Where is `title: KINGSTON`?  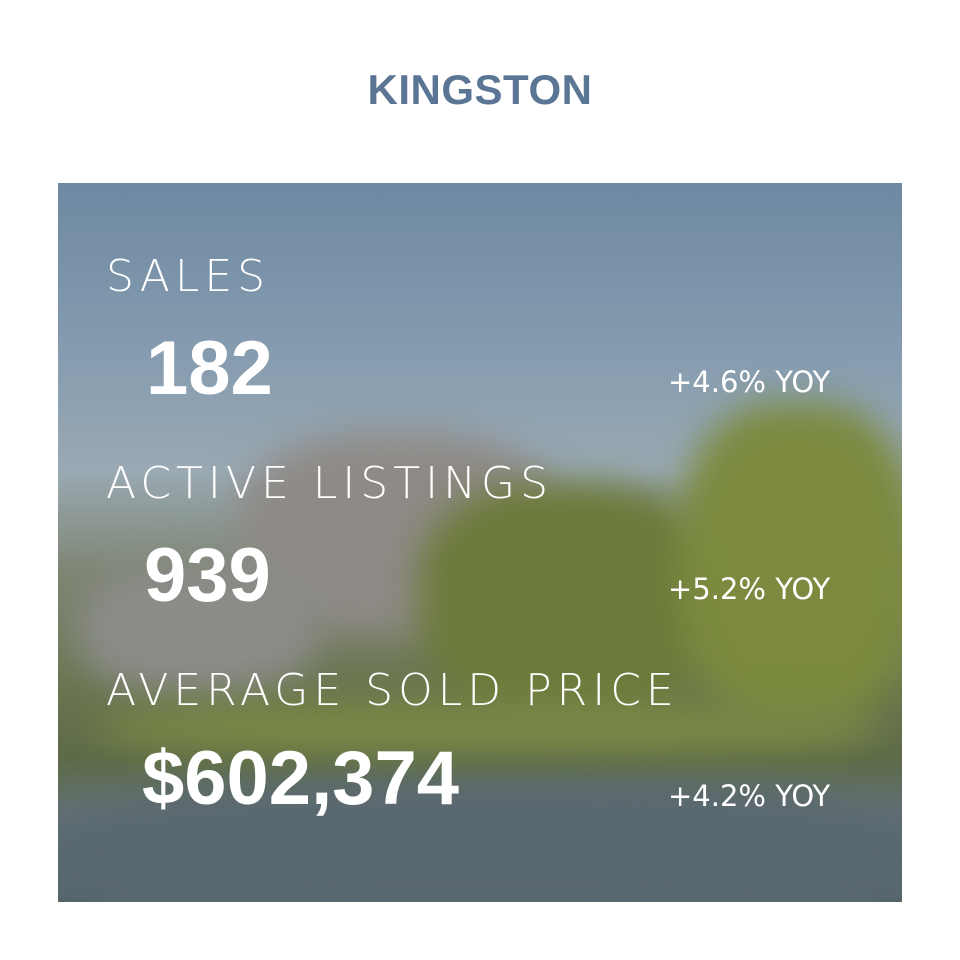
title: KINGSTON is located at coordinates (480, 89).